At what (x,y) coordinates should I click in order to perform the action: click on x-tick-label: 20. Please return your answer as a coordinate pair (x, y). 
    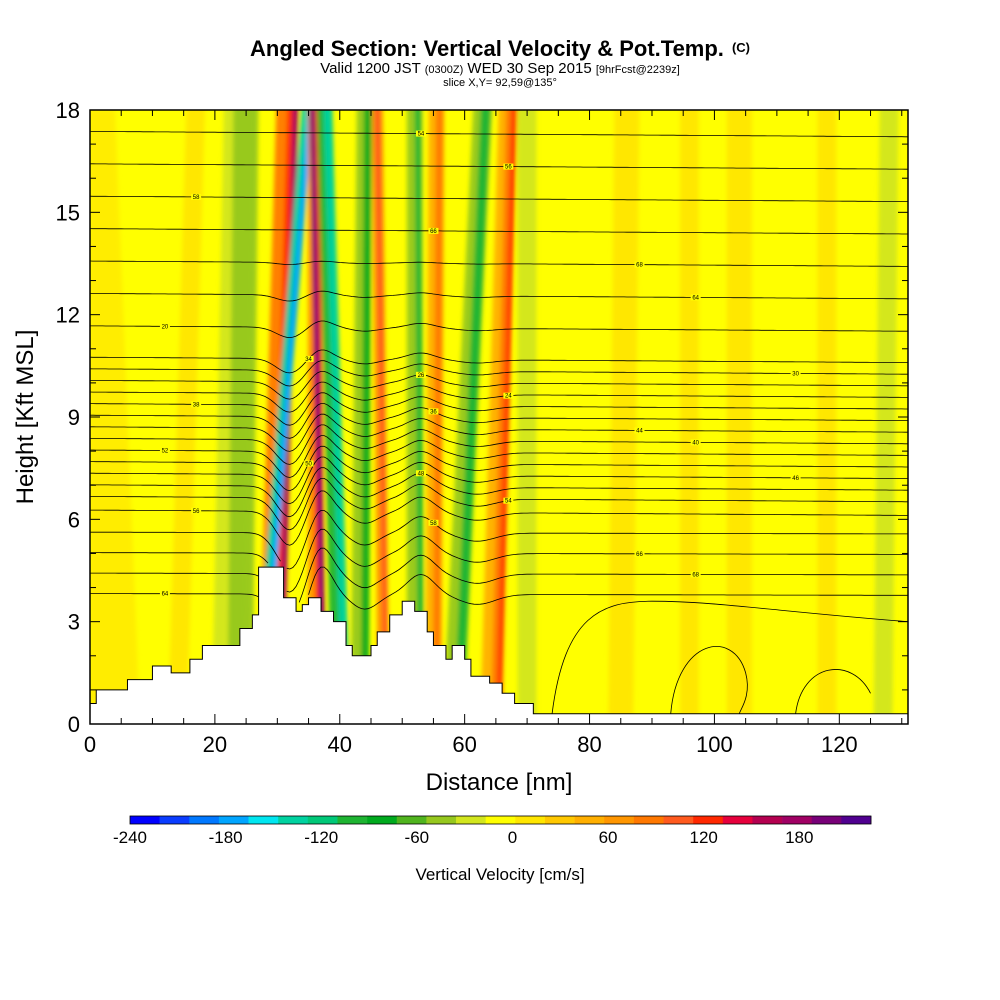
    Looking at the image, I should click on (215, 744).